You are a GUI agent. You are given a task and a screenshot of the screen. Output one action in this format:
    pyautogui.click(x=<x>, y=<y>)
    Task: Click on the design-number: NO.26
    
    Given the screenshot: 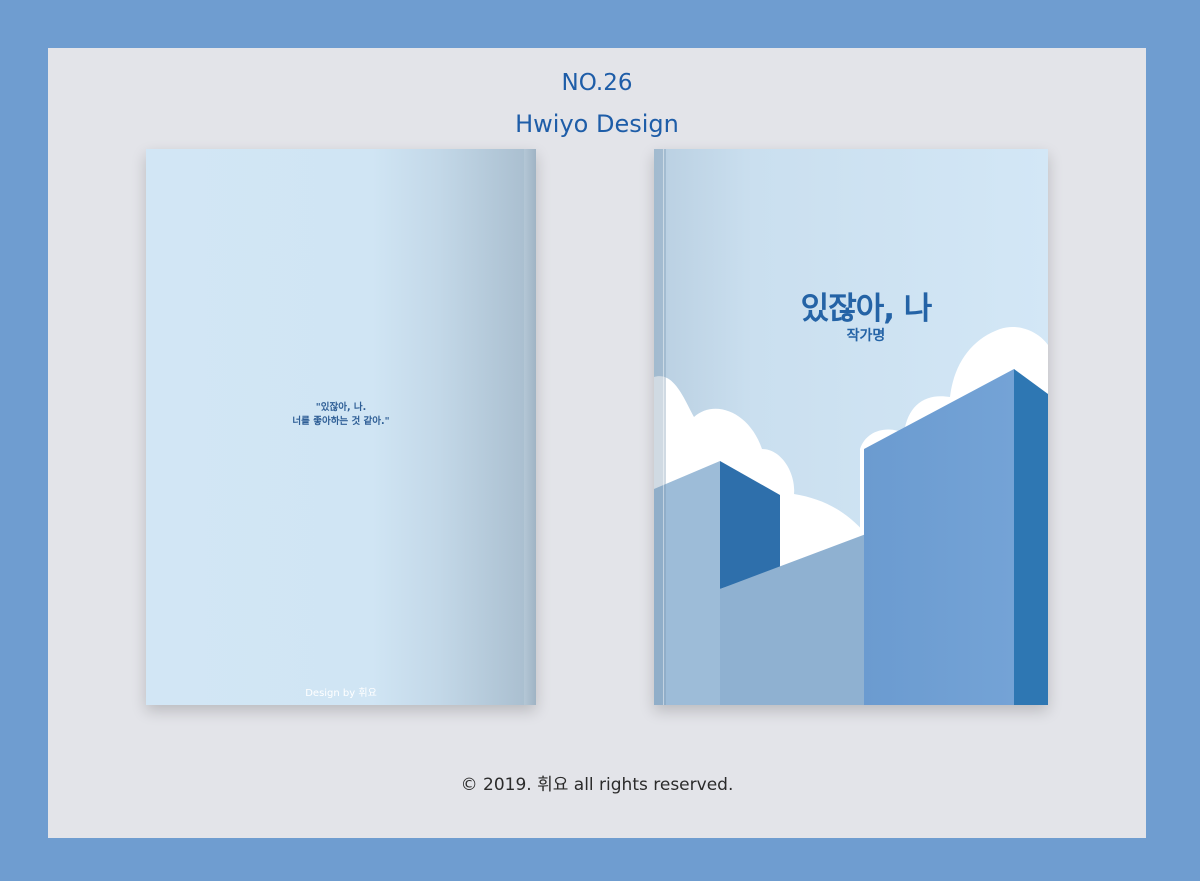 What is the action you would take?
    pyautogui.click(x=597, y=83)
    